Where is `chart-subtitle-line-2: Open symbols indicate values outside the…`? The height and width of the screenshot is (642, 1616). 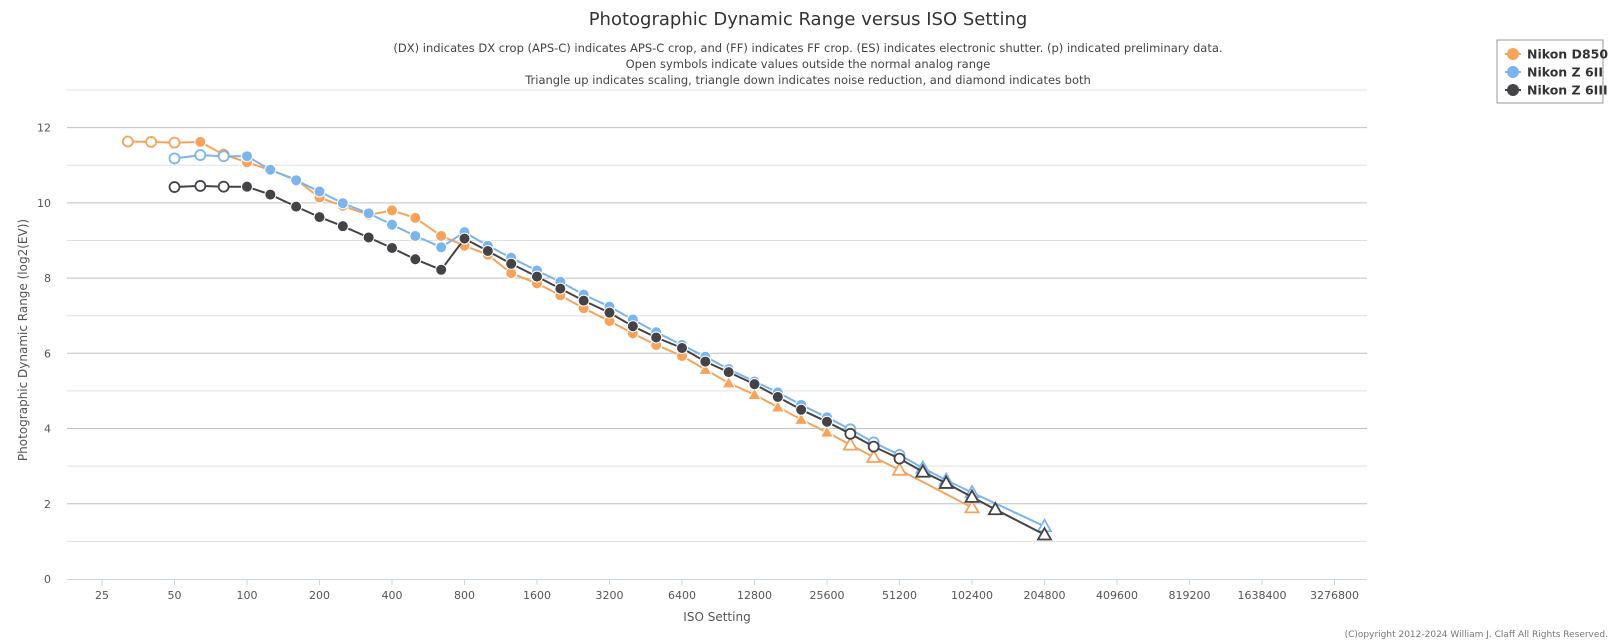
chart-subtitle-line-2: Open symbols indicate values outside the… is located at coordinates (808, 64).